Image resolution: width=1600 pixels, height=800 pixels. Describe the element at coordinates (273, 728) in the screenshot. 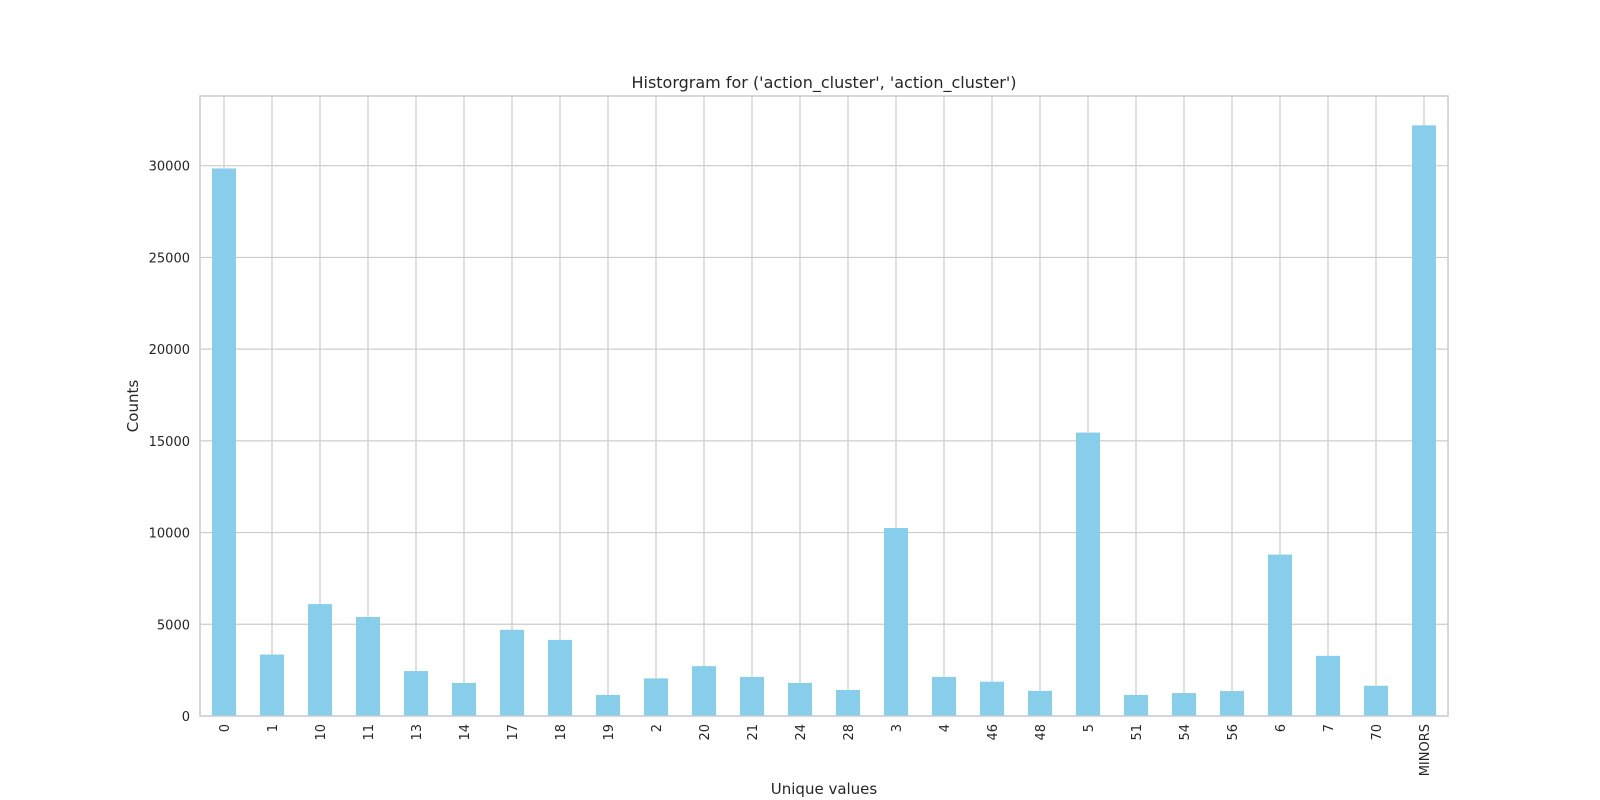

I see `x-tick-label: 1` at that location.